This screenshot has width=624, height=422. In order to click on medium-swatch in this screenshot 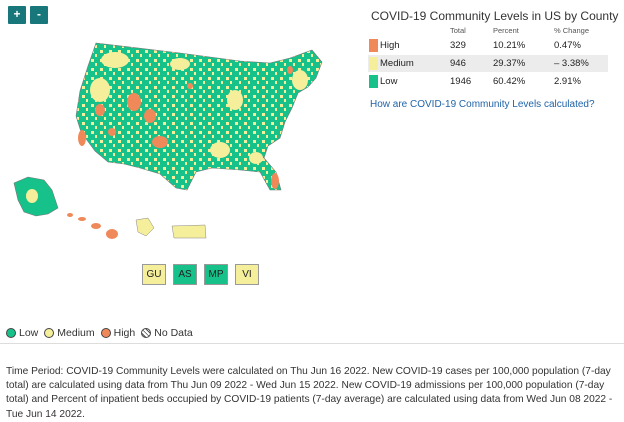, I will do `click(373, 63)`.